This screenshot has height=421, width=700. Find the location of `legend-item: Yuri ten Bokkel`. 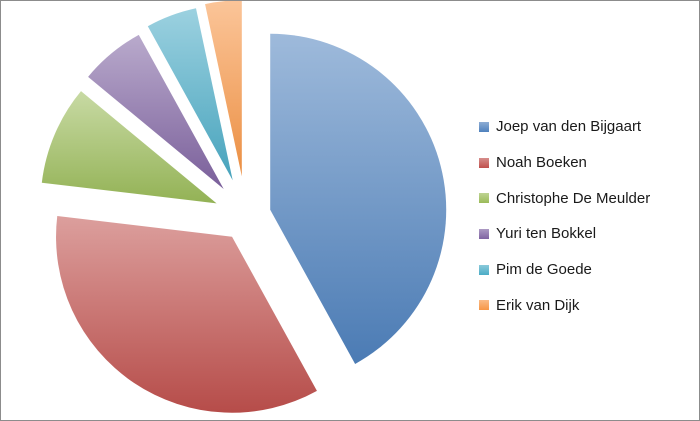

legend-item: Yuri ten Bokkel is located at coordinates (586, 234).